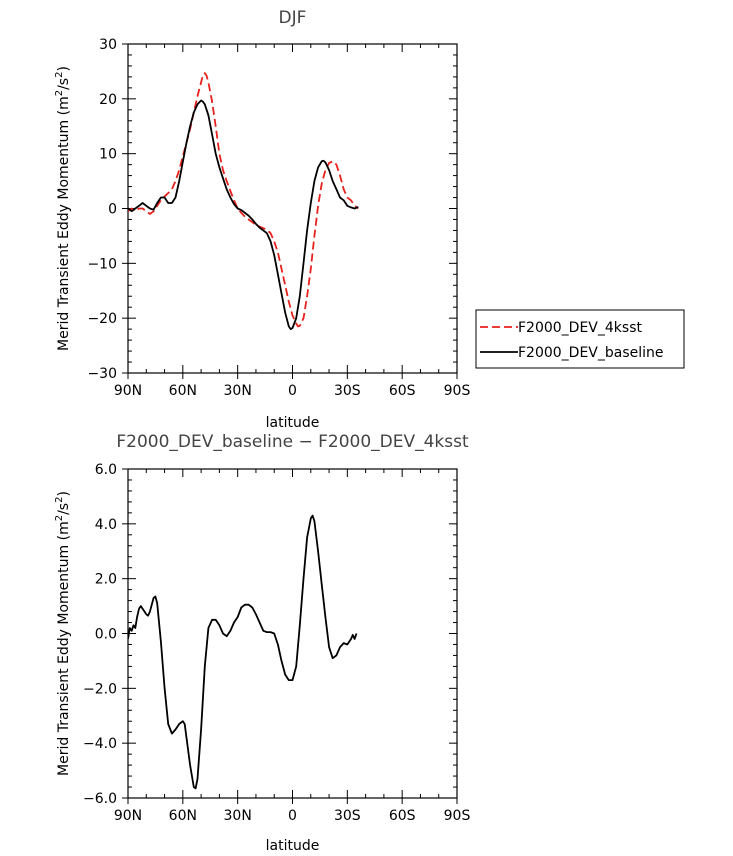  What do you see at coordinates (293, 18) in the screenshot?
I see `chart-title: DJF` at bounding box center [293, 18].